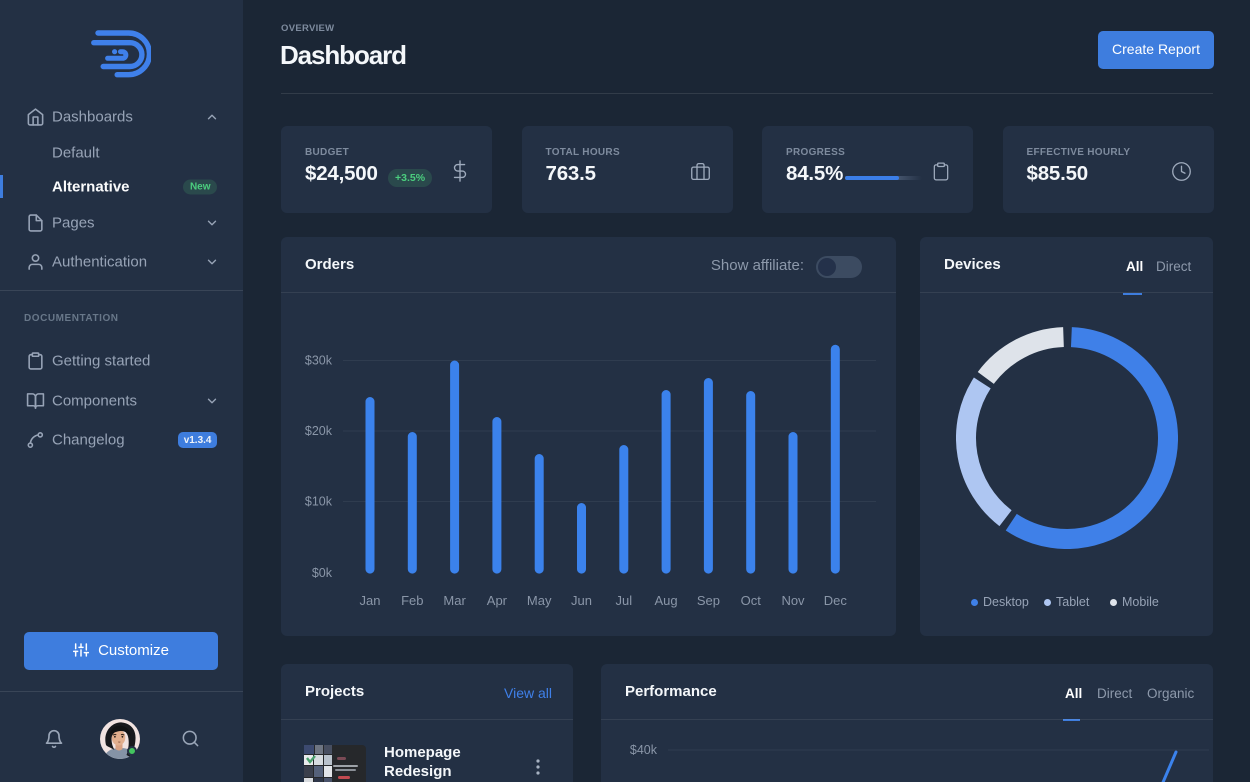 This screenshot has width=1250, height=782. Describe the element at coordinates (644, 750) in the screenshot. I see `svg-text: $40k` at that location.